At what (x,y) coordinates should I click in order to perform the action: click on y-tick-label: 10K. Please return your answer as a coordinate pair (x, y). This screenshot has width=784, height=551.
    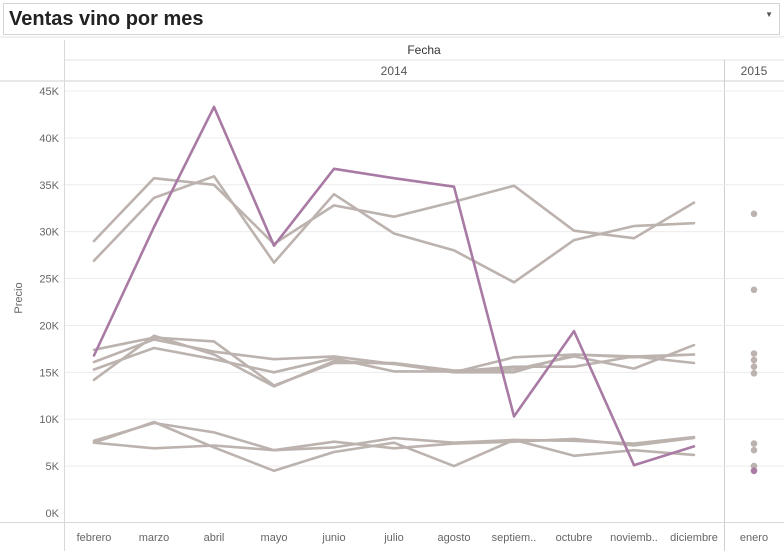
    Looking at the image, I should click on (49, 420).